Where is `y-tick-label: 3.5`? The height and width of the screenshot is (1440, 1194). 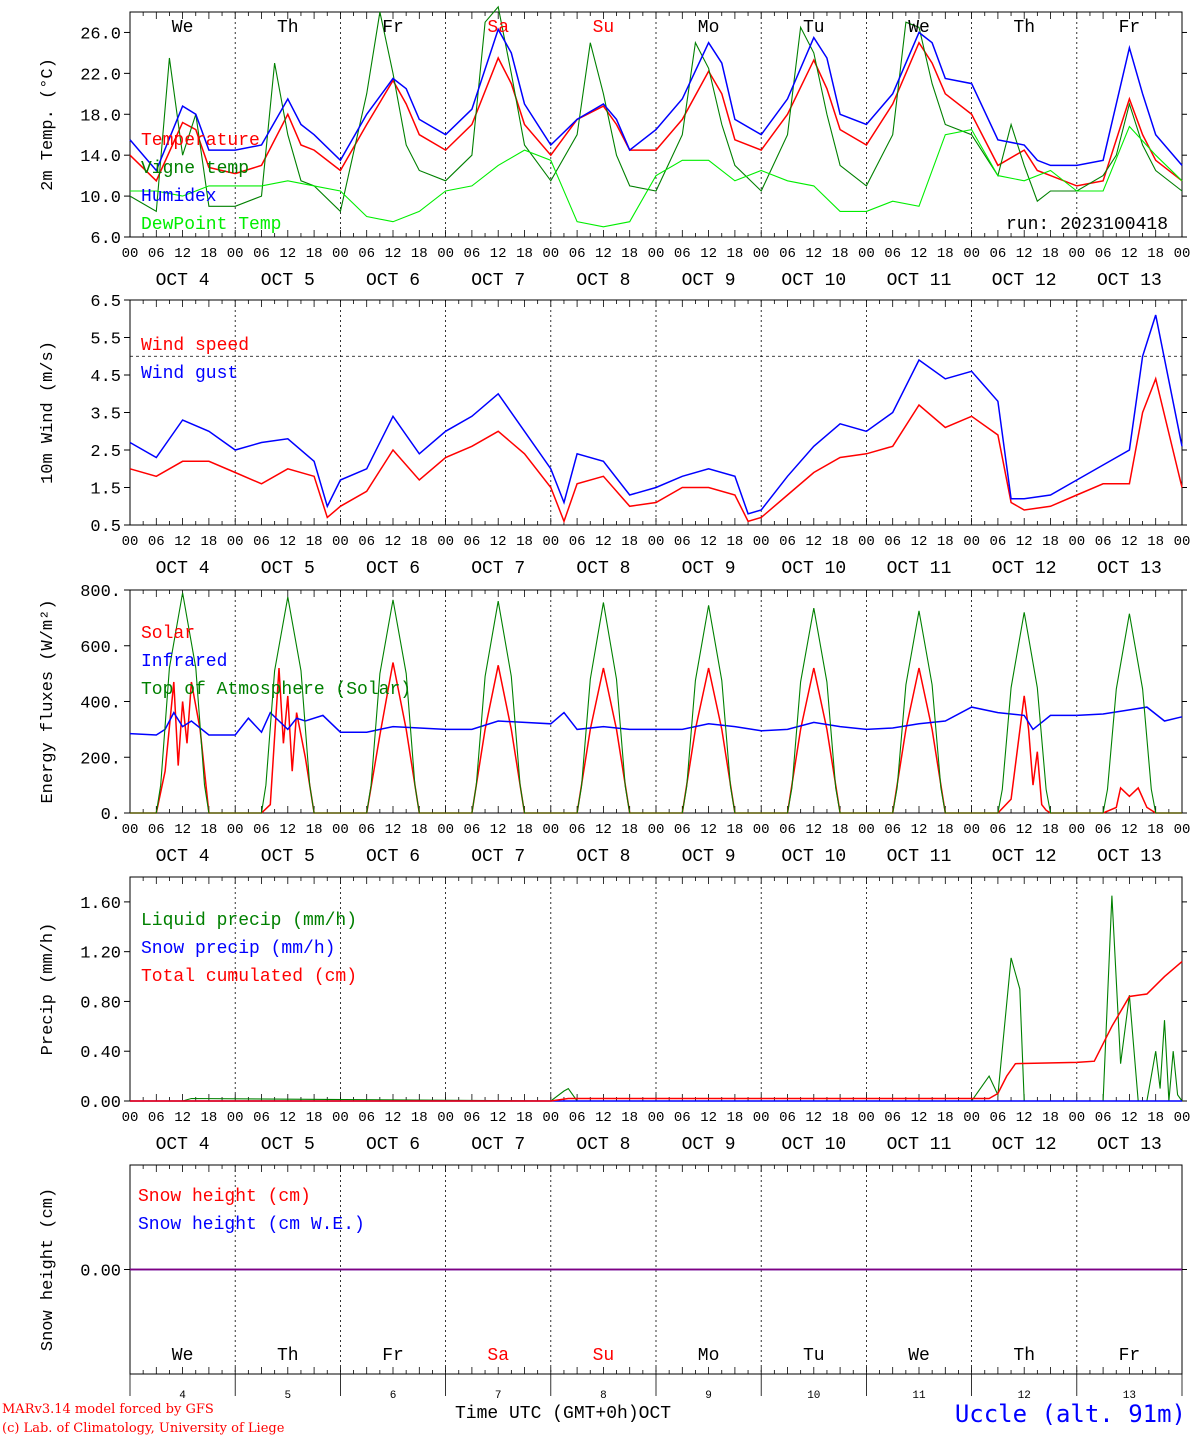
y-tick-label: 3.5 is located at coordinates (105, 415).